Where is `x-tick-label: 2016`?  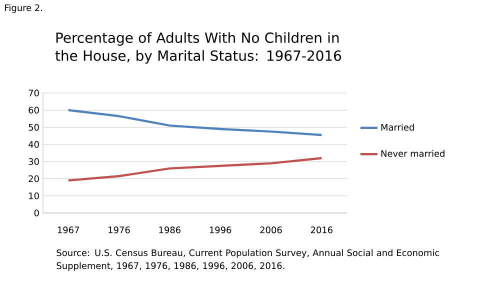
x-tick-label: 2016 is located at coordinates (321, 230).